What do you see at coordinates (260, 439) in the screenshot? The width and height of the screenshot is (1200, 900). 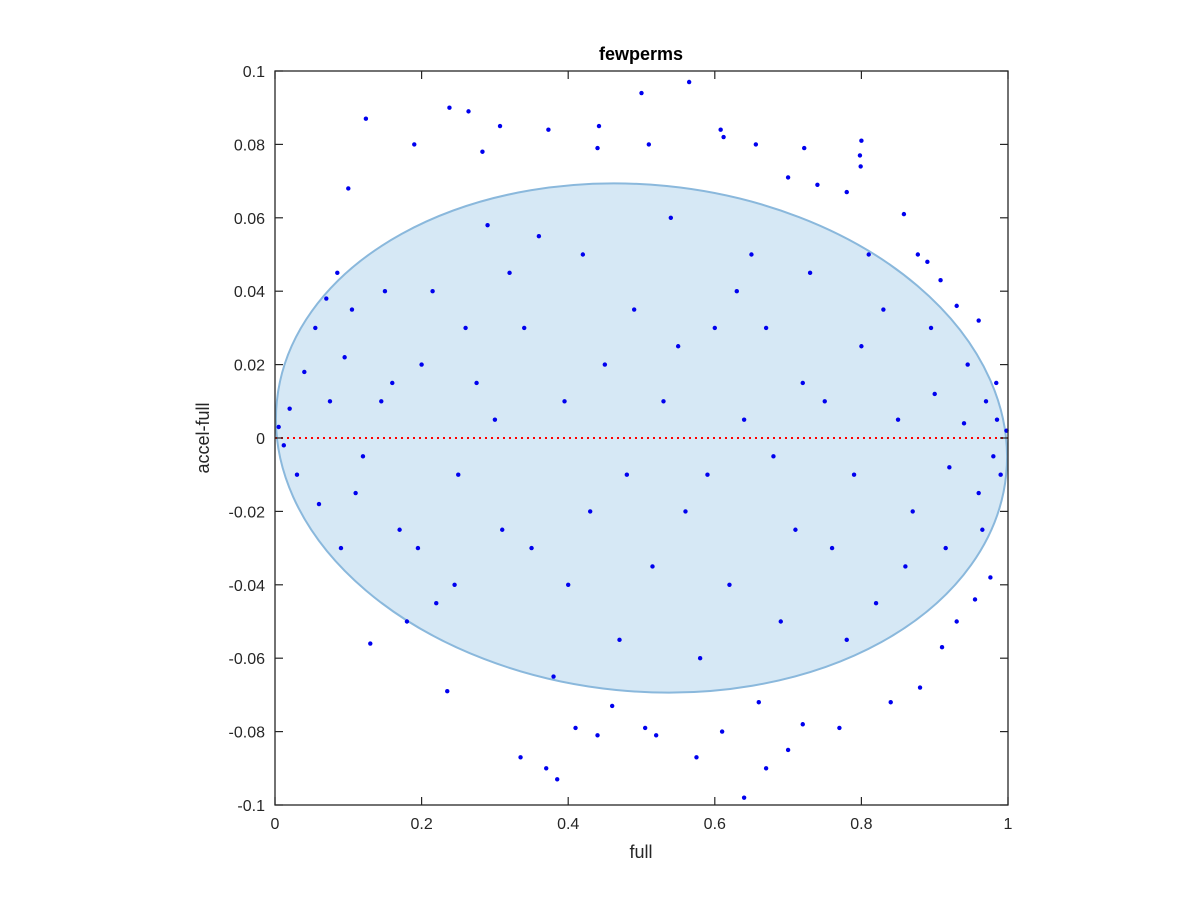 I see `y-tick-label: 0` at bounding box center [260, 439].